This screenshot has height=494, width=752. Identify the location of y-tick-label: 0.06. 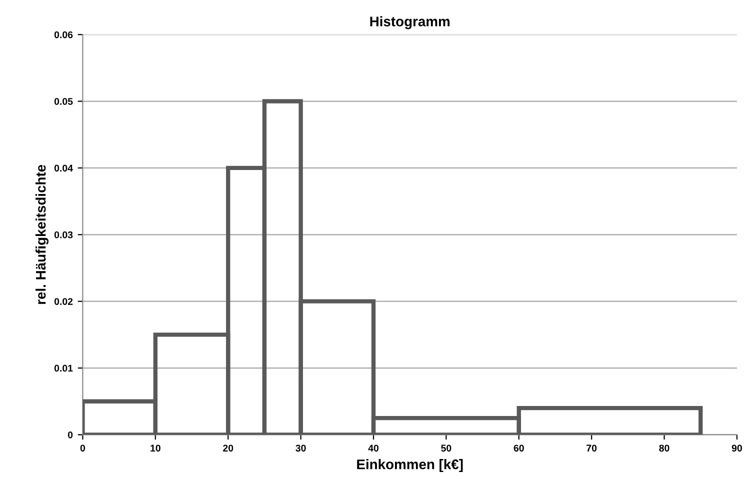
(63, 34).